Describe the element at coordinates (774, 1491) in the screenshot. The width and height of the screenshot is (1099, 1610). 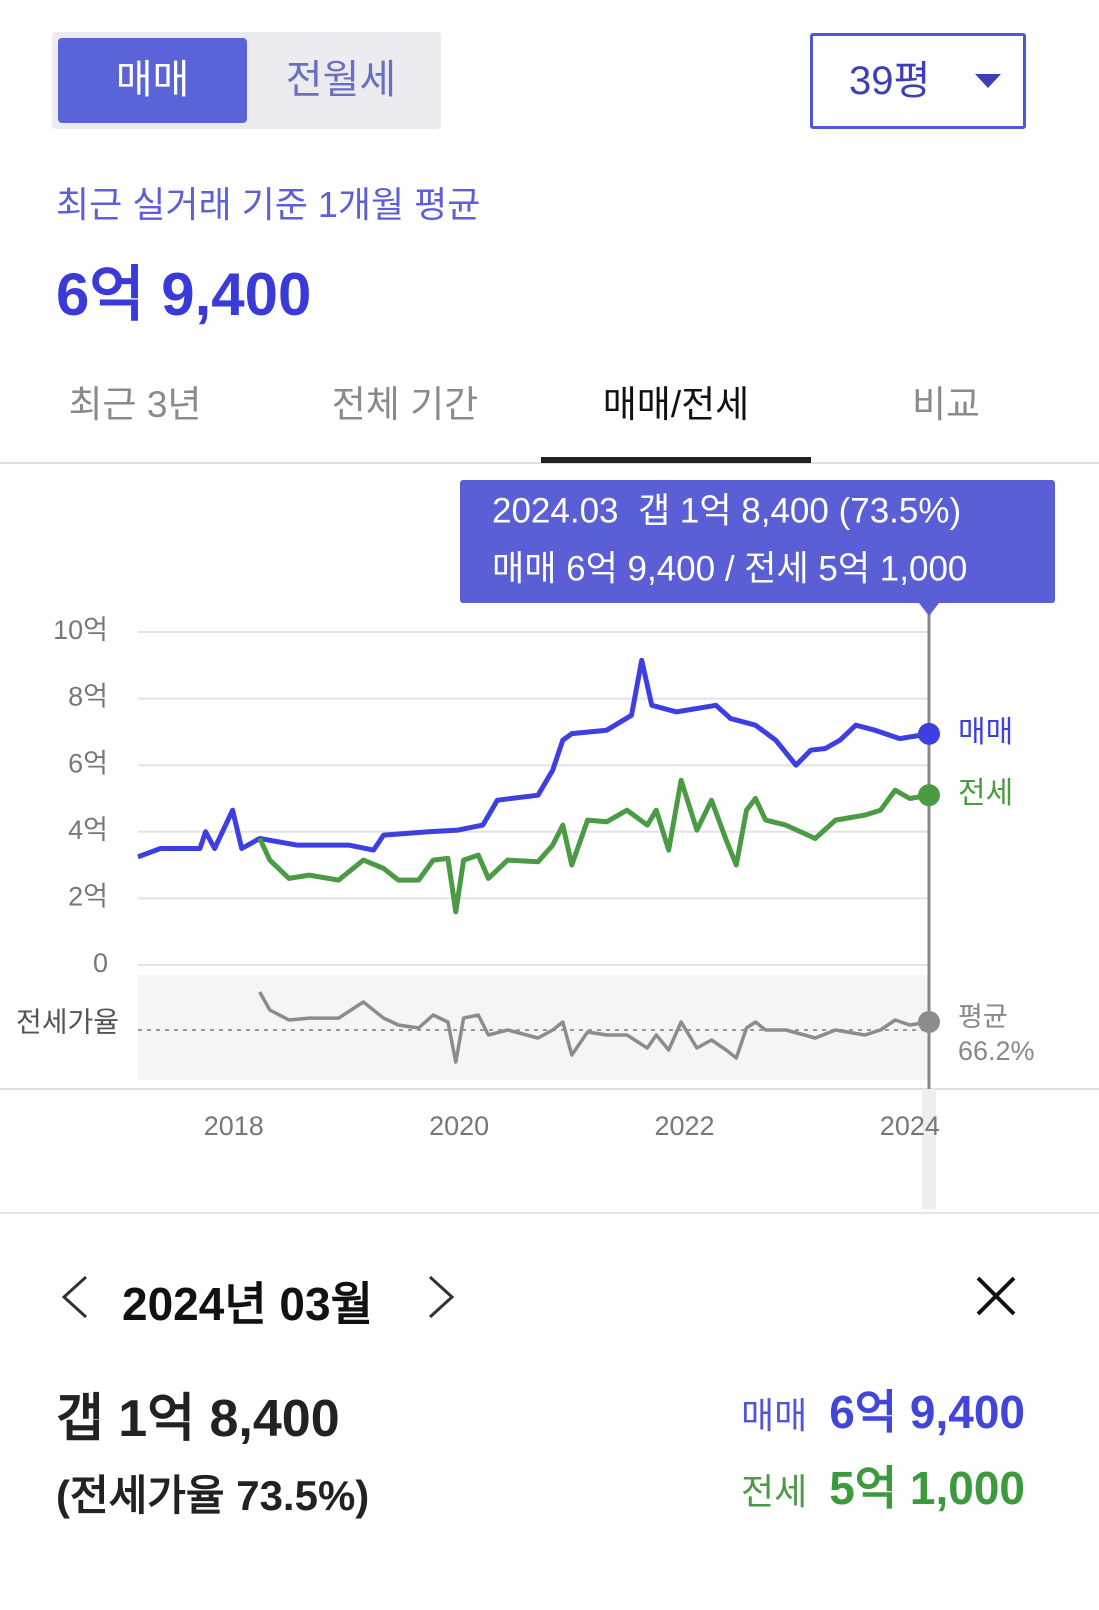
I see `jeonse-label: 전세` at that location.